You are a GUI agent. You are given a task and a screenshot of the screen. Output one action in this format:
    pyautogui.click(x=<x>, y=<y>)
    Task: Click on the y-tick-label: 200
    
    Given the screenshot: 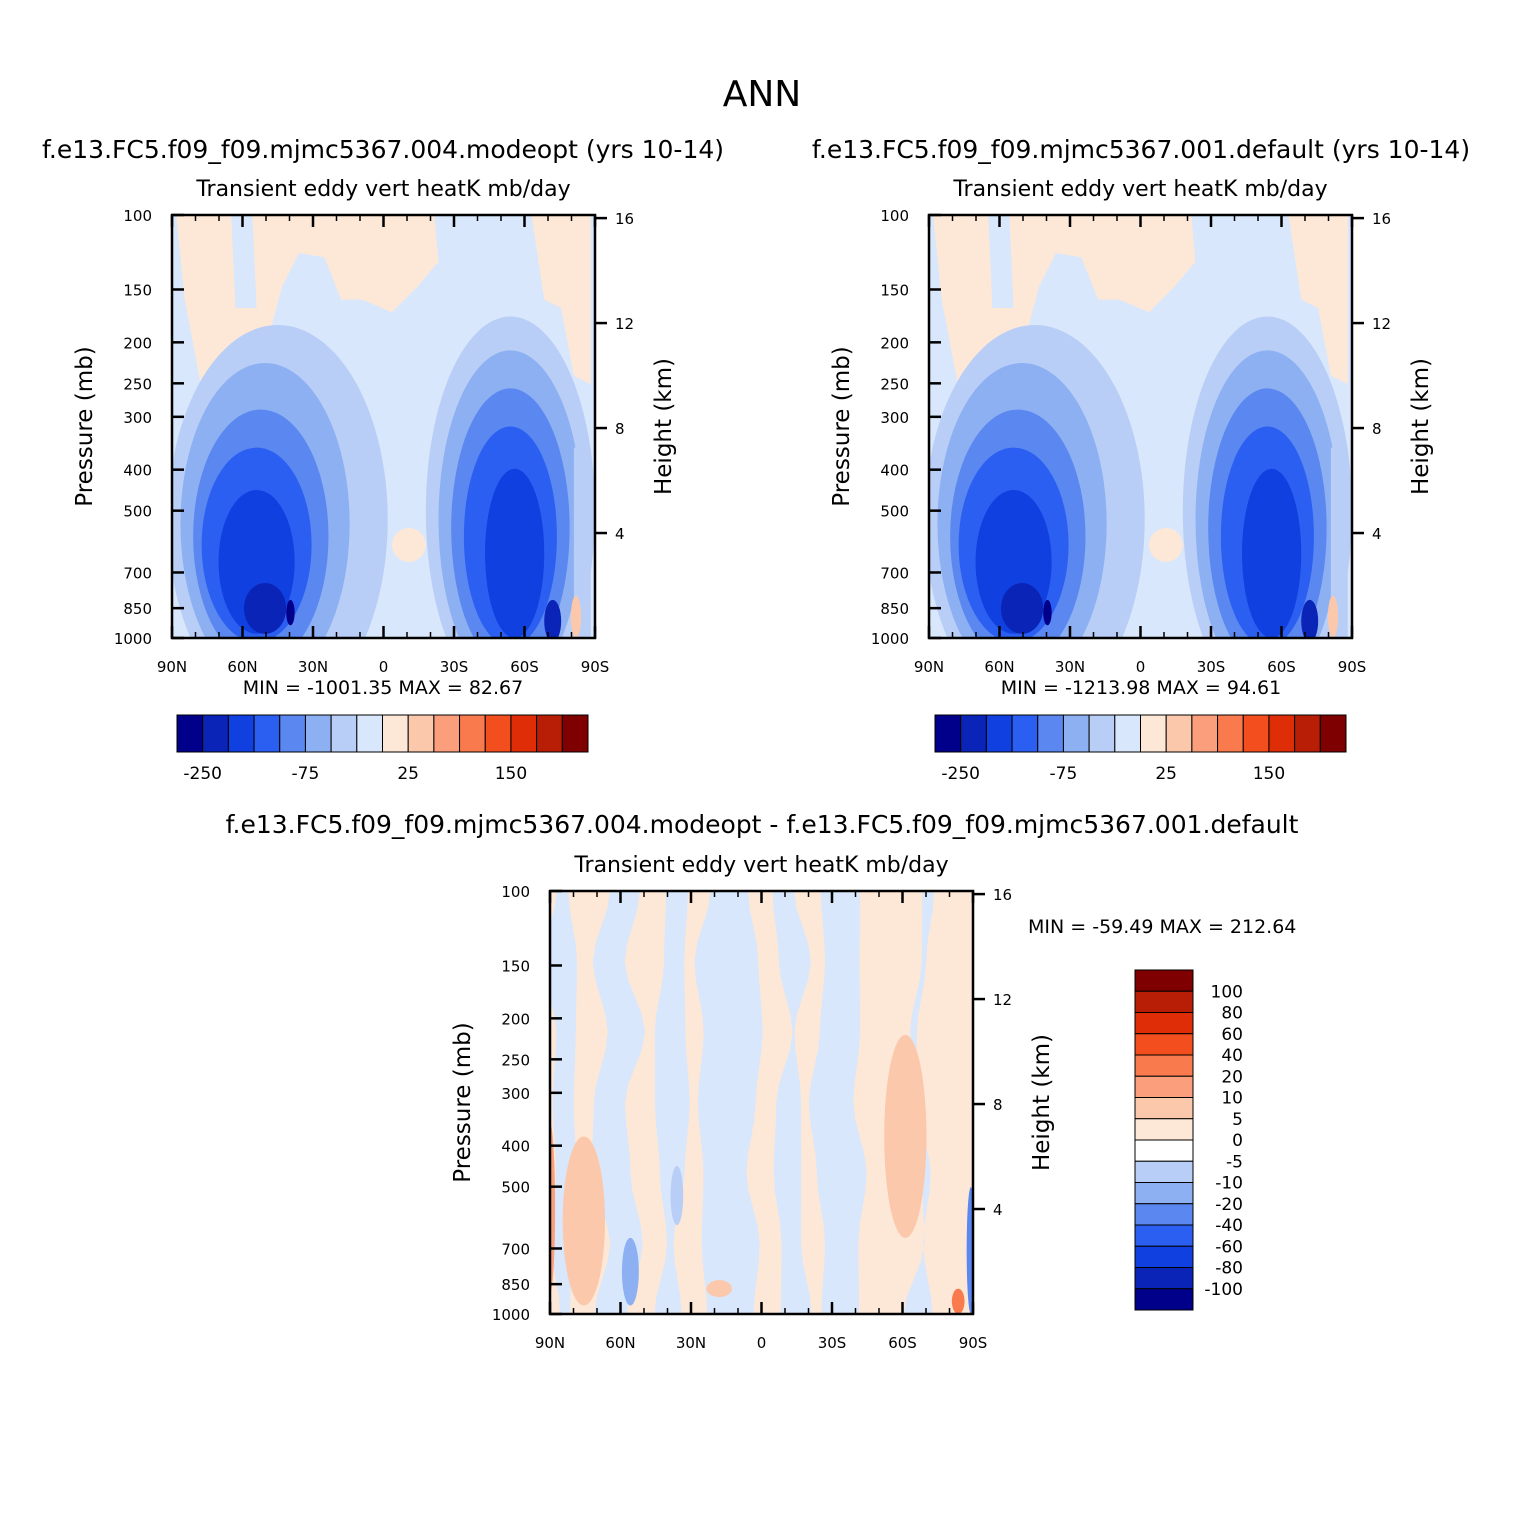 What is the action you would take?
    pyautogui.click(x=894, y=343)
    